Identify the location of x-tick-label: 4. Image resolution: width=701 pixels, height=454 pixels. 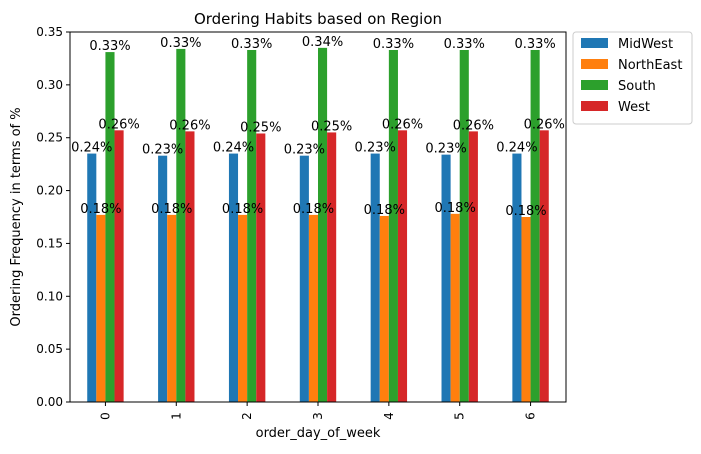
(389, 416).